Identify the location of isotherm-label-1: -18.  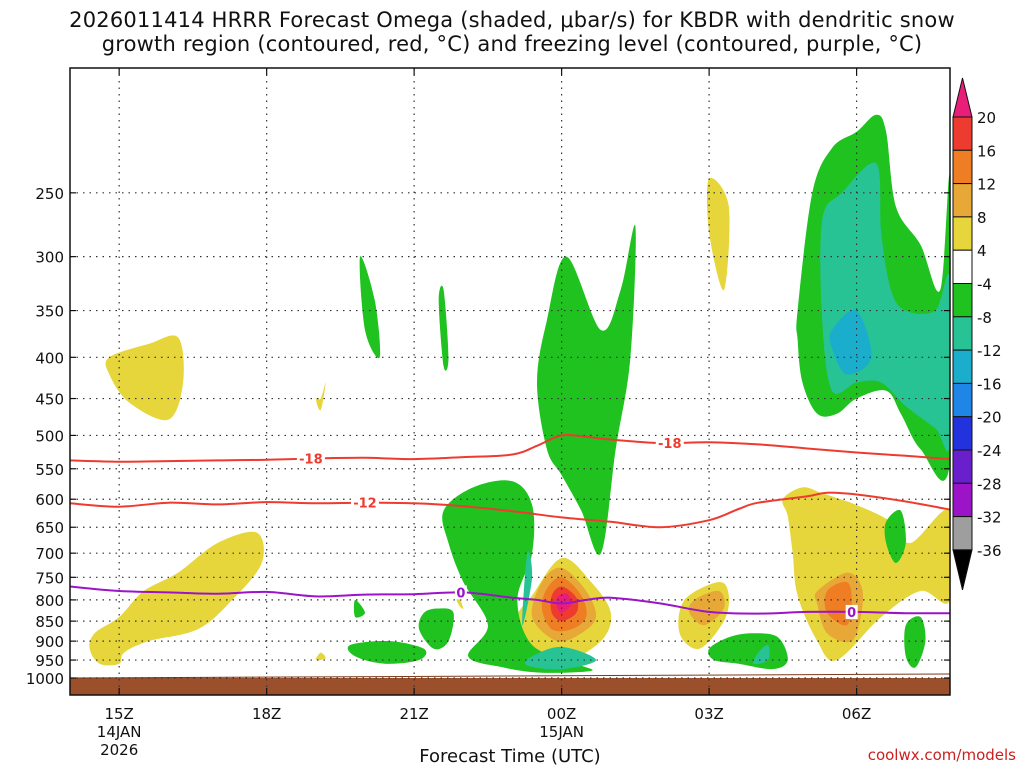
(670, 444).